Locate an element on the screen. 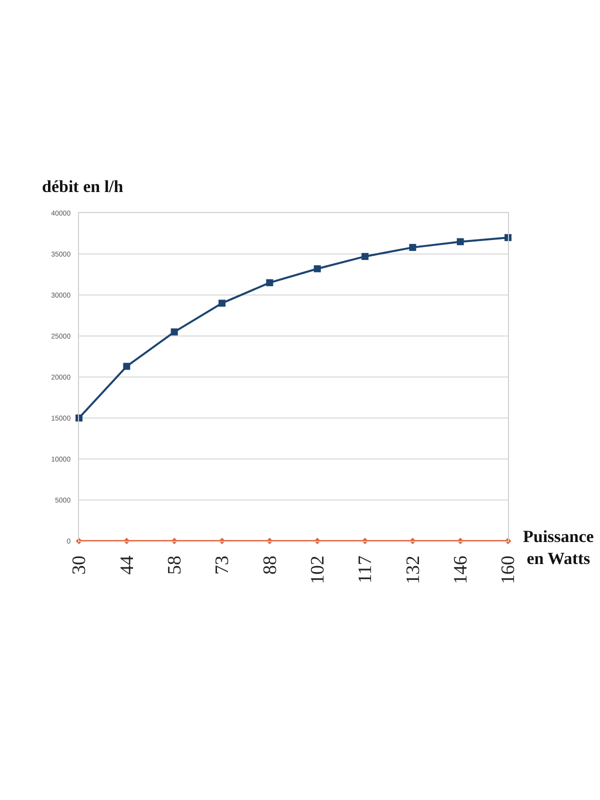 This screenshot has height=800, width=600. x-tick-label: 58 is located at coordinates (175, 565).